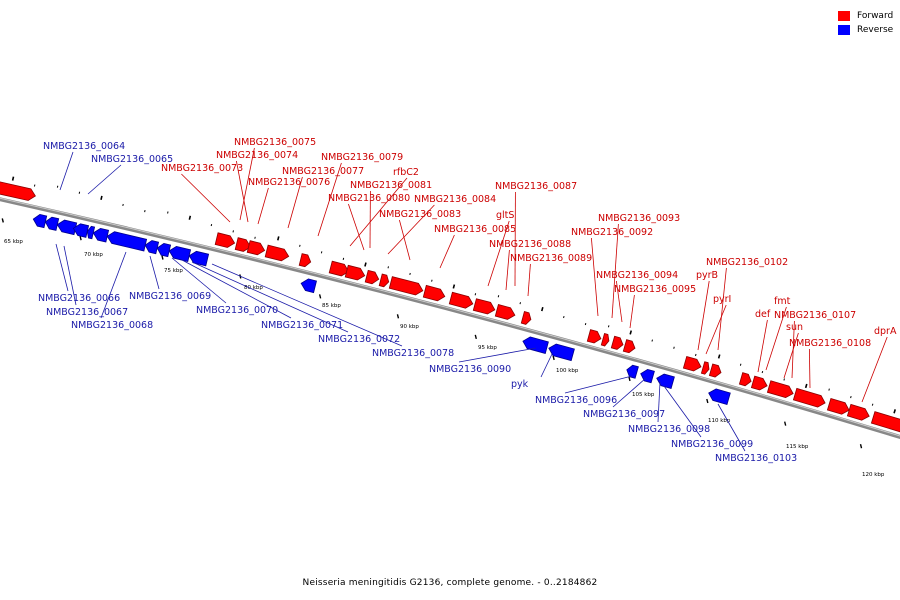  I want to click on forward-gene-label: rfbC2, so click(406, 172).